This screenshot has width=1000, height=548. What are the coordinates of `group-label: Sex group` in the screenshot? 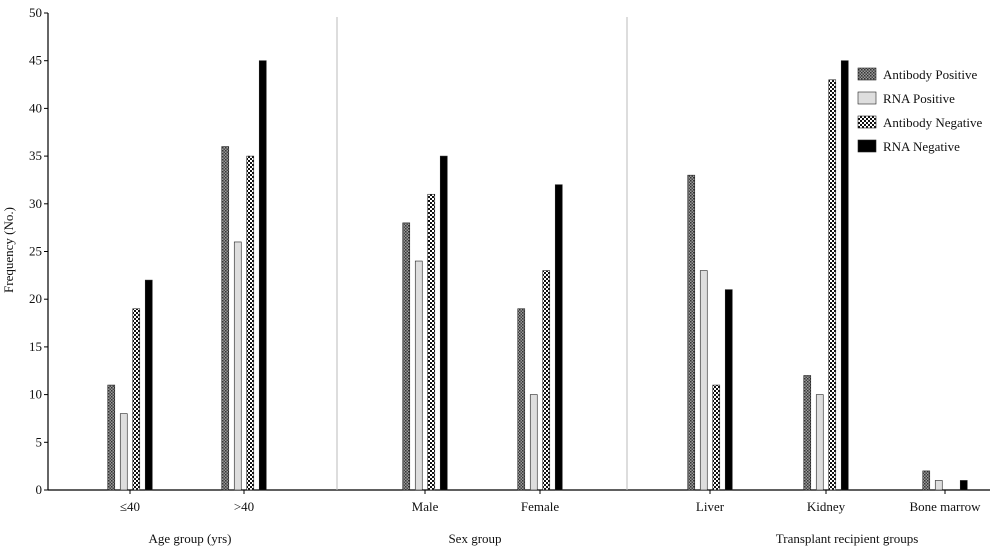 It's located at (474, 538).